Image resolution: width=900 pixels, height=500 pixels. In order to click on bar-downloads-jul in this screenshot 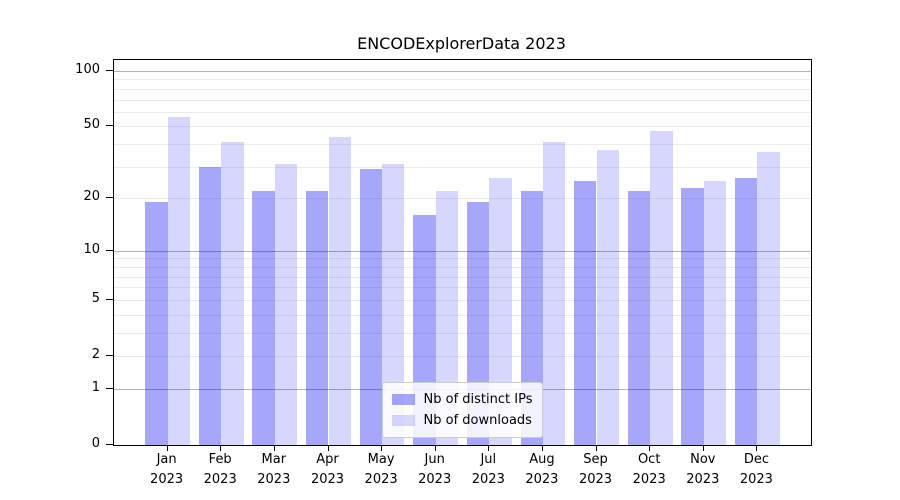, I will do `click(500, 311)`.